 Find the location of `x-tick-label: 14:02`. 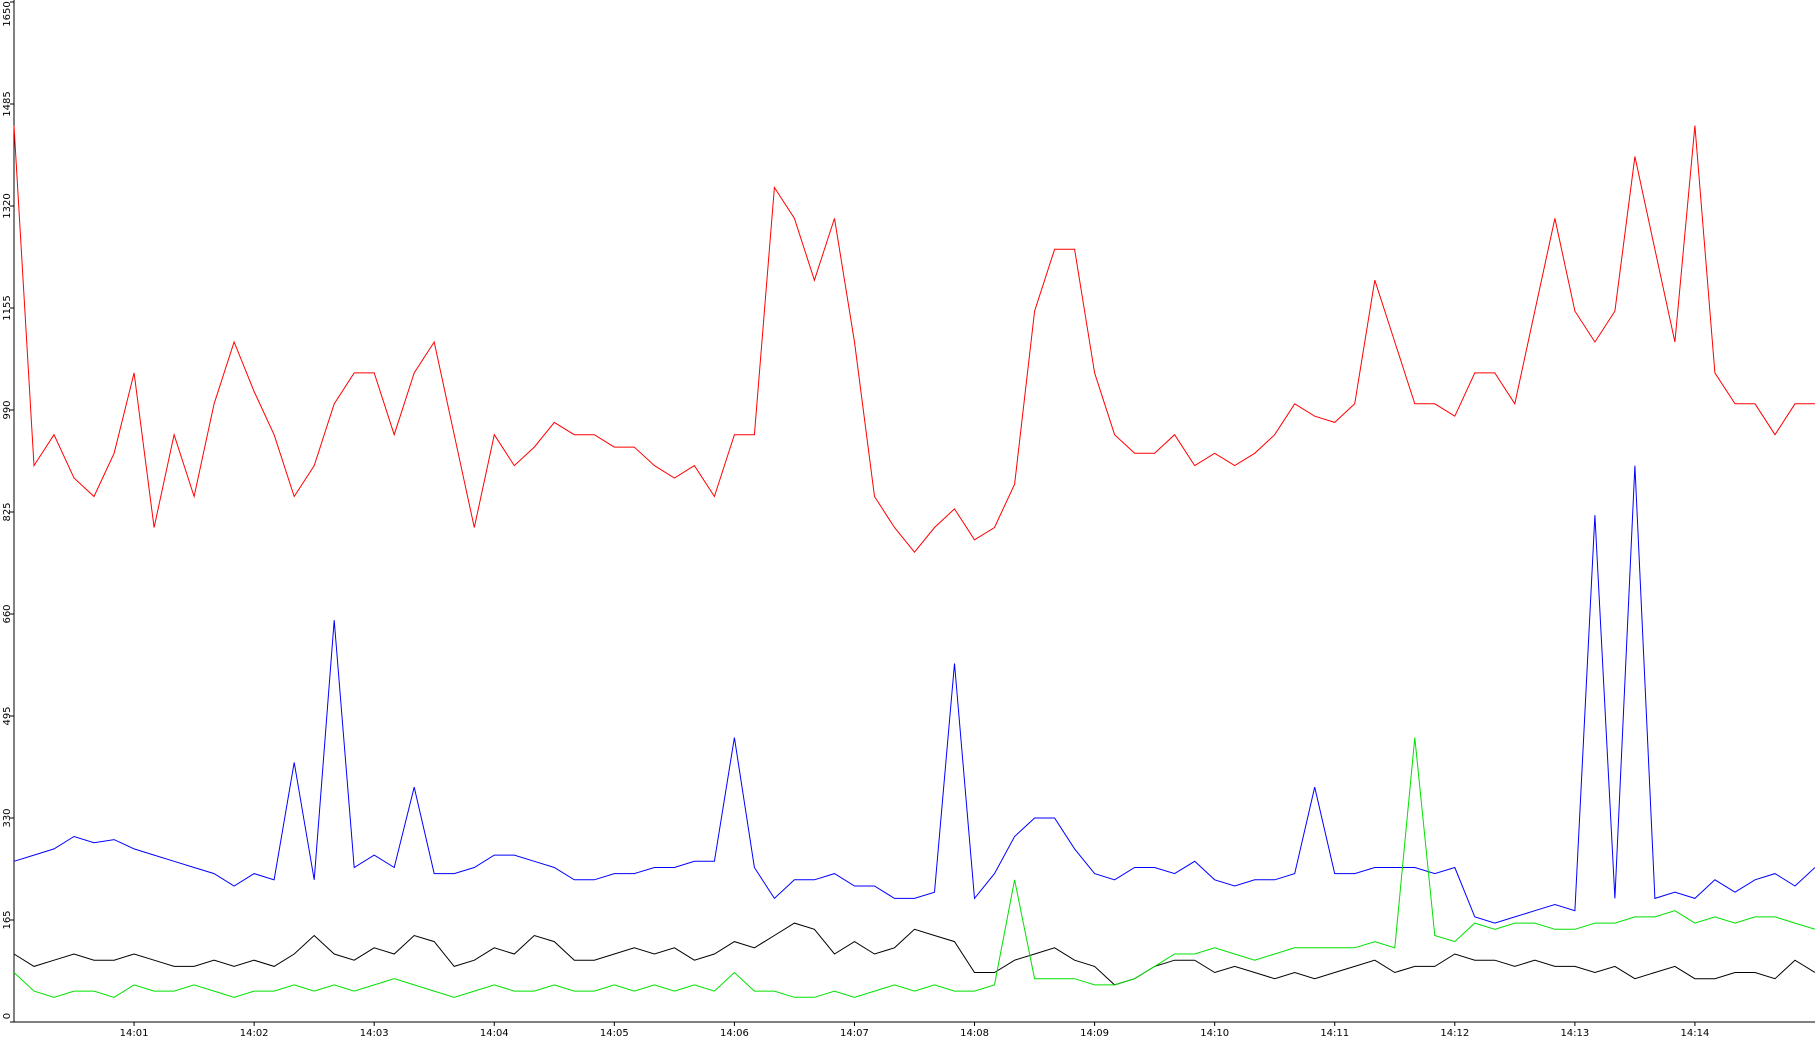

x-tick-label: 14:02 is located at coordinates (254, 1033).